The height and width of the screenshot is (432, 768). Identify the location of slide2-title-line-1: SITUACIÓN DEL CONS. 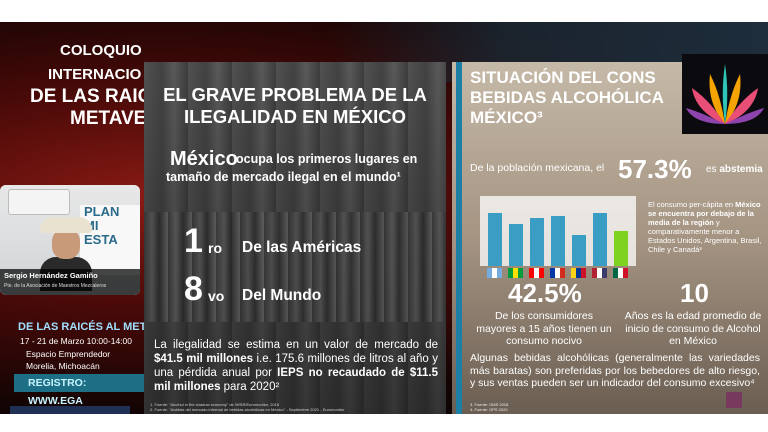
(563, 77).